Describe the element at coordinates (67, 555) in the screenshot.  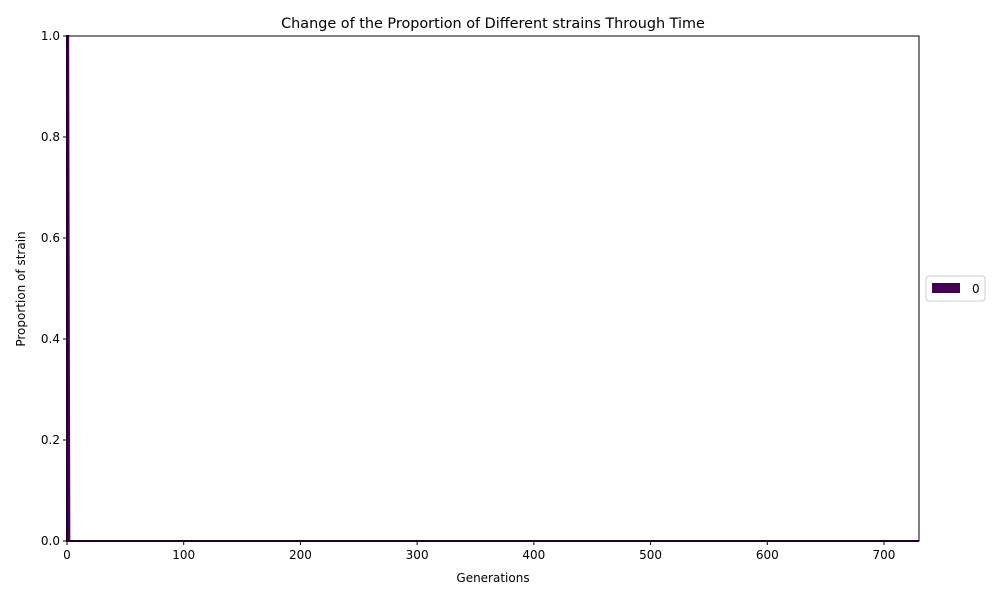
I see `x-tick-label: 0` at that location.